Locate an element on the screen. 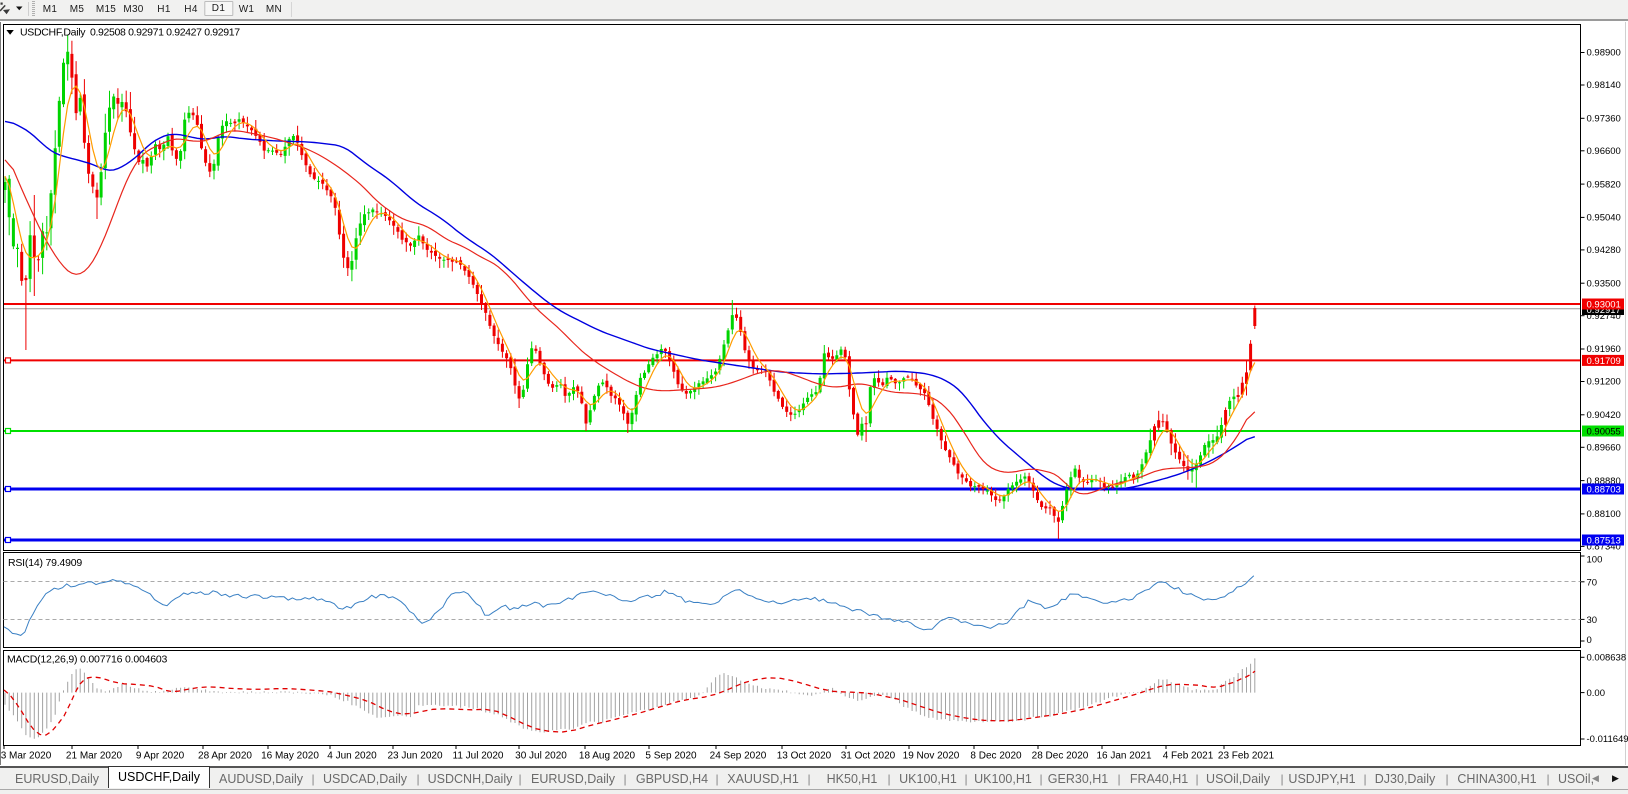 The image size is (1628, 794). svg-text: 0 is located at coordinates (1589, 640).